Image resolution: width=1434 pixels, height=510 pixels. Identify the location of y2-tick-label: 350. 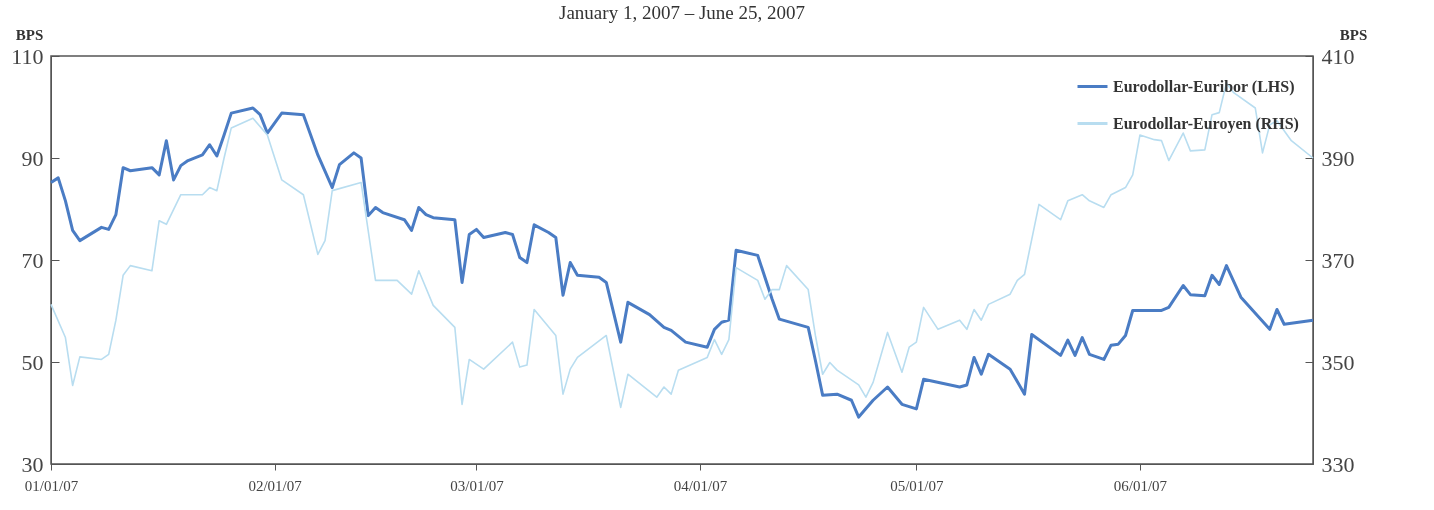
(1338, 362).